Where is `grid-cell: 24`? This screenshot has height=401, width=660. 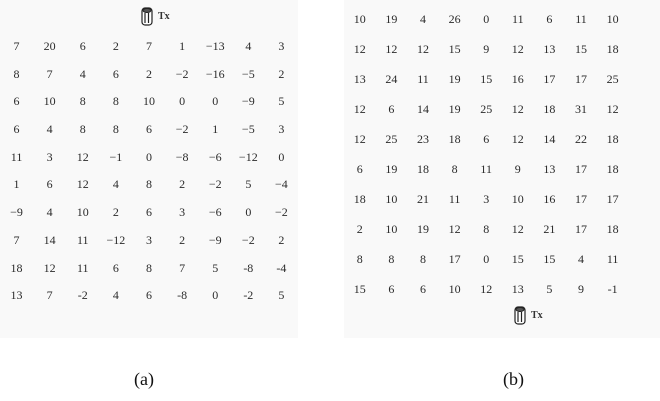
grid-cell: 24 is located at coordinates (391, 79).